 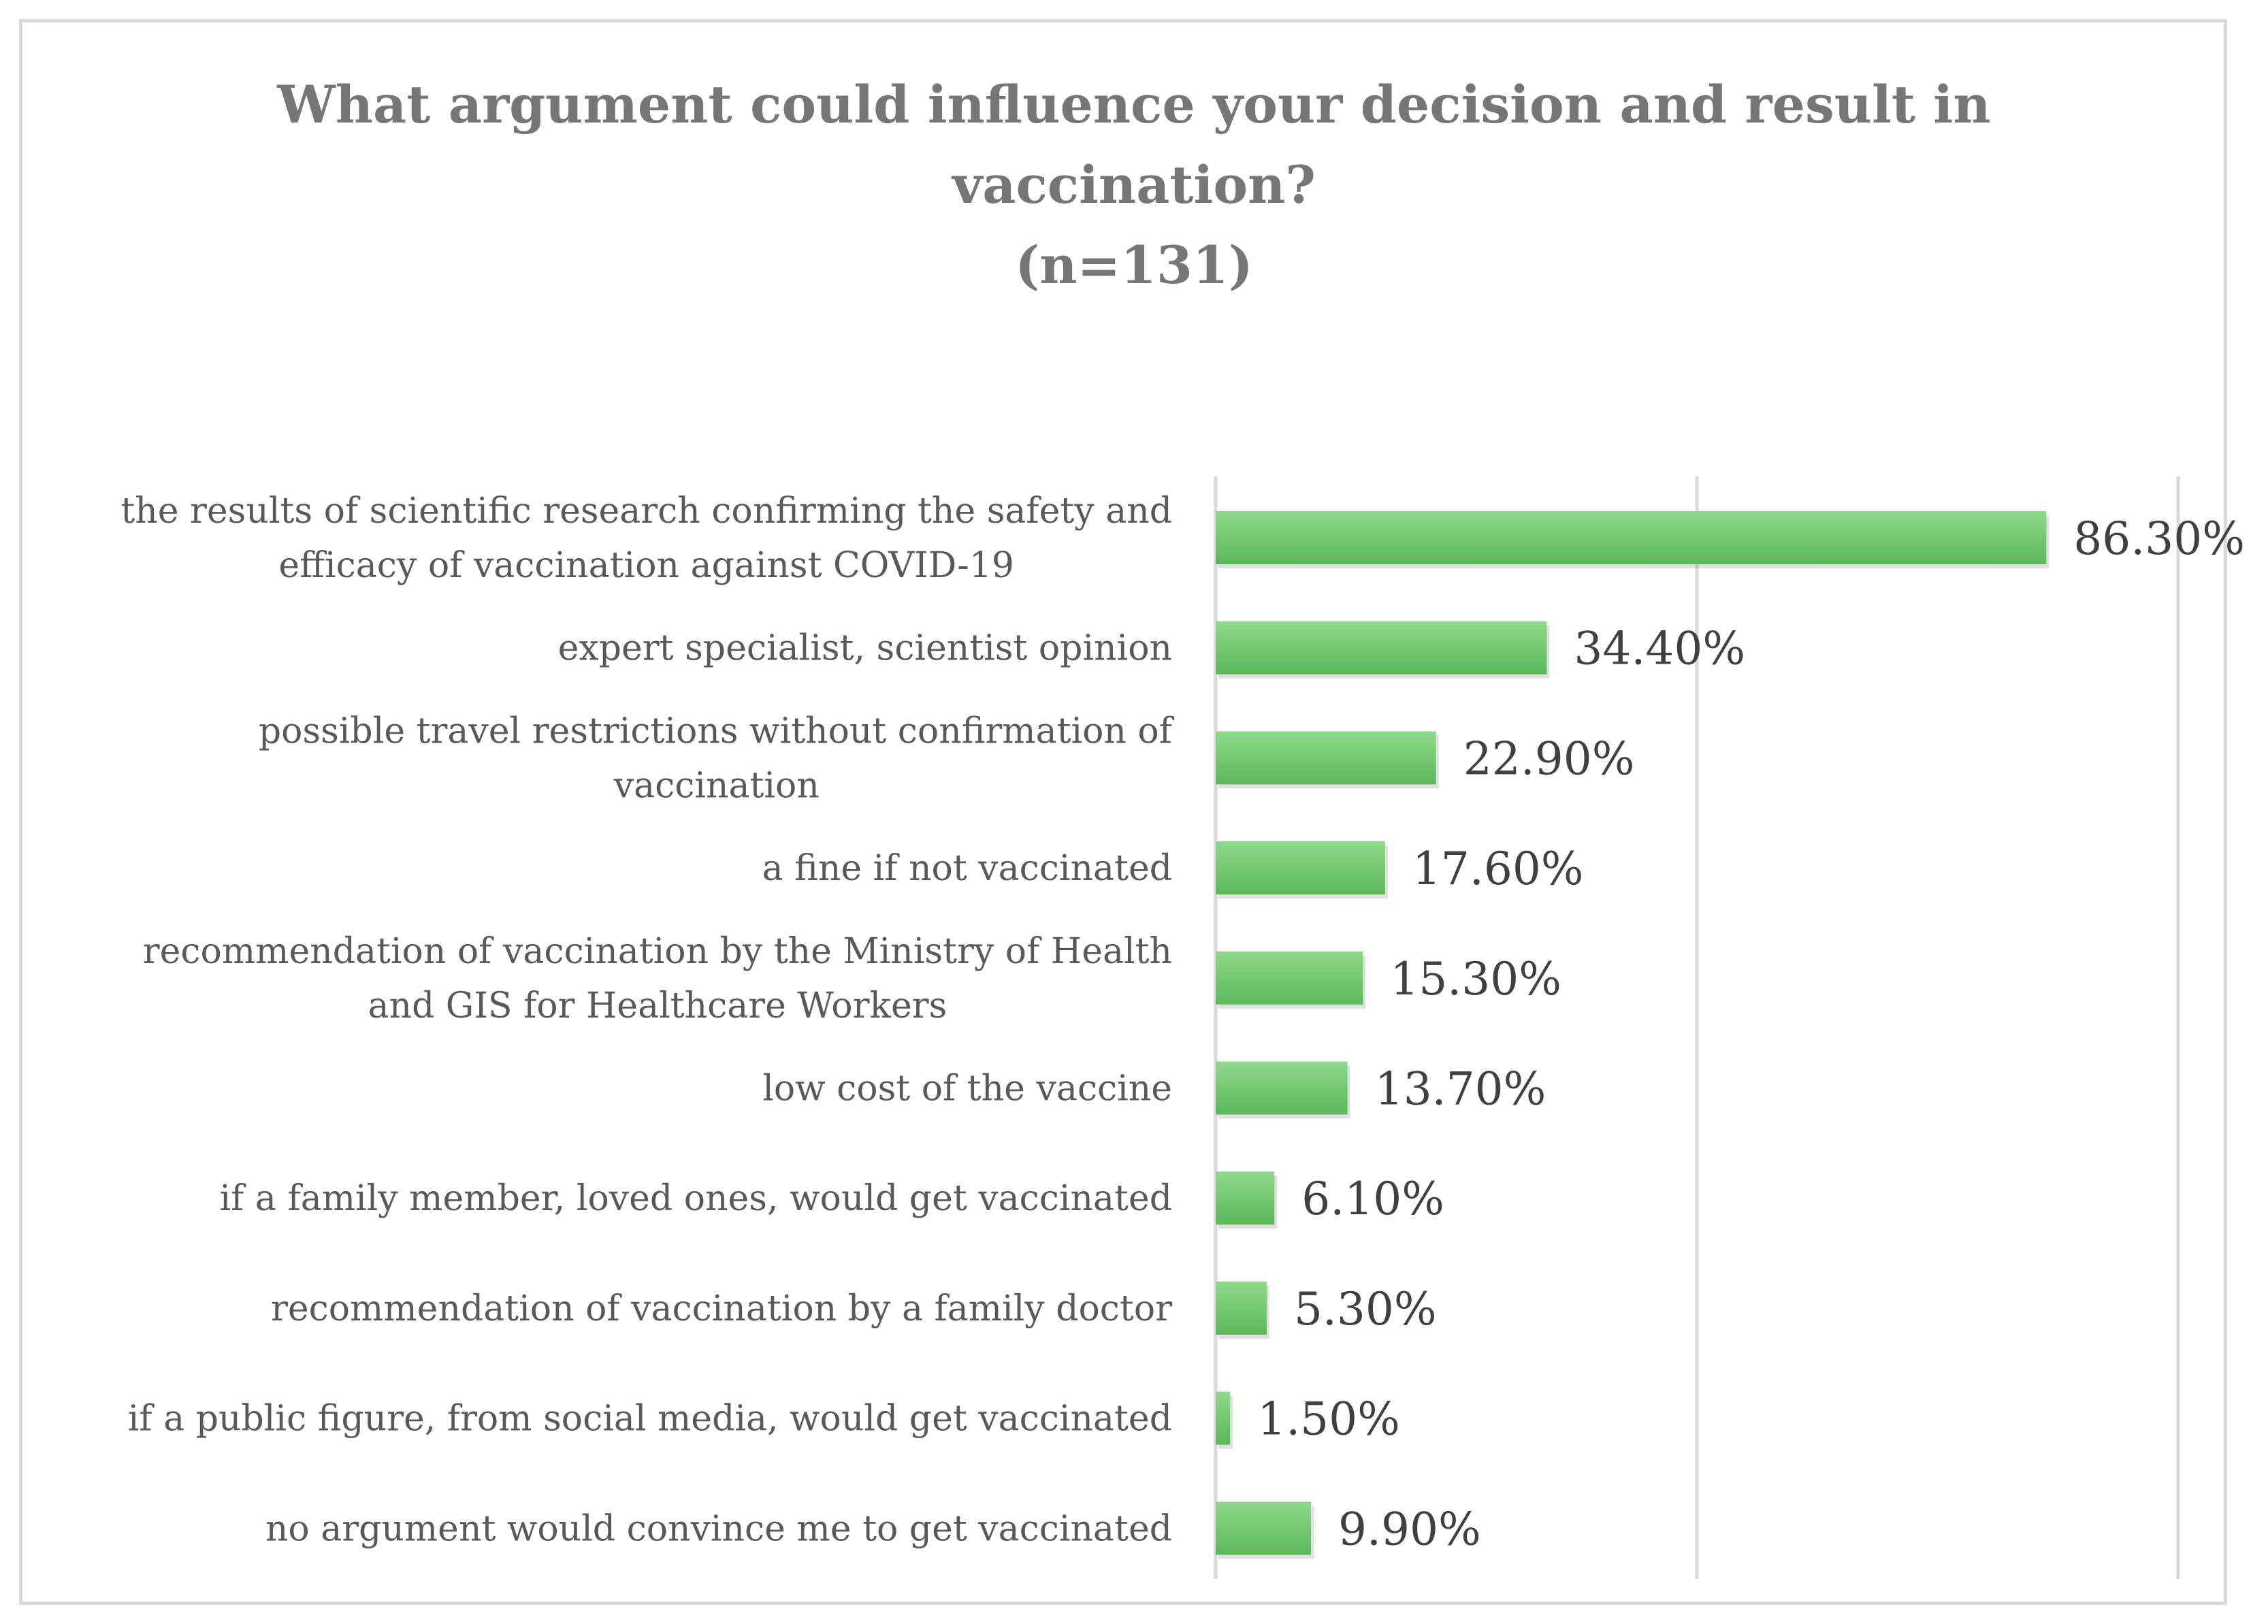 I want to click on category-label-2: expert specialist, scientist opinion, so click(x=865, y=648).